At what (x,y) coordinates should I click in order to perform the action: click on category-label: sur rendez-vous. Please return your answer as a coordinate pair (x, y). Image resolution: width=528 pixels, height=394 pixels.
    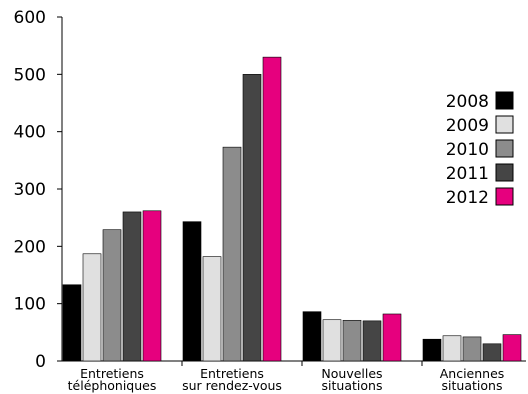
    Looking at the image, I should click on (232, 385).